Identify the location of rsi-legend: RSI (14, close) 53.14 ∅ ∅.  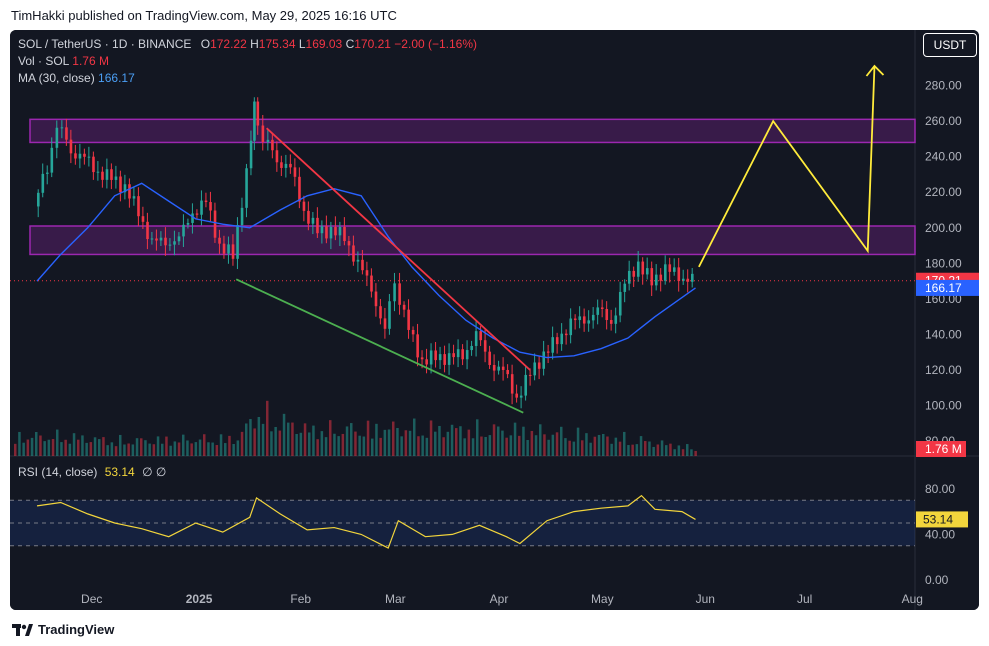
(92, 472).